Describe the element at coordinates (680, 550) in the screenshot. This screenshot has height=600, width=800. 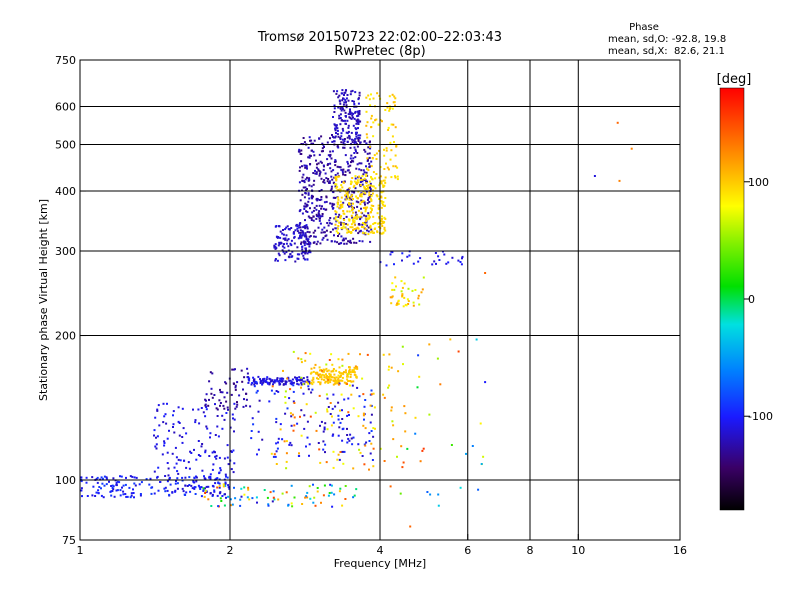
I see `x-tick-label: 16` at that location.